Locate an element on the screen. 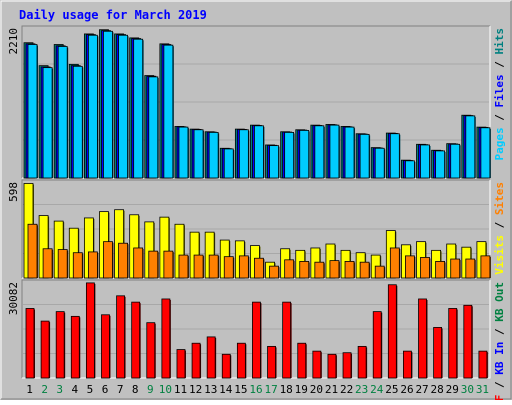 The width and height of the screenshot is (512, 405). legend-entry: KB Out is located at coordinates (499, 302).